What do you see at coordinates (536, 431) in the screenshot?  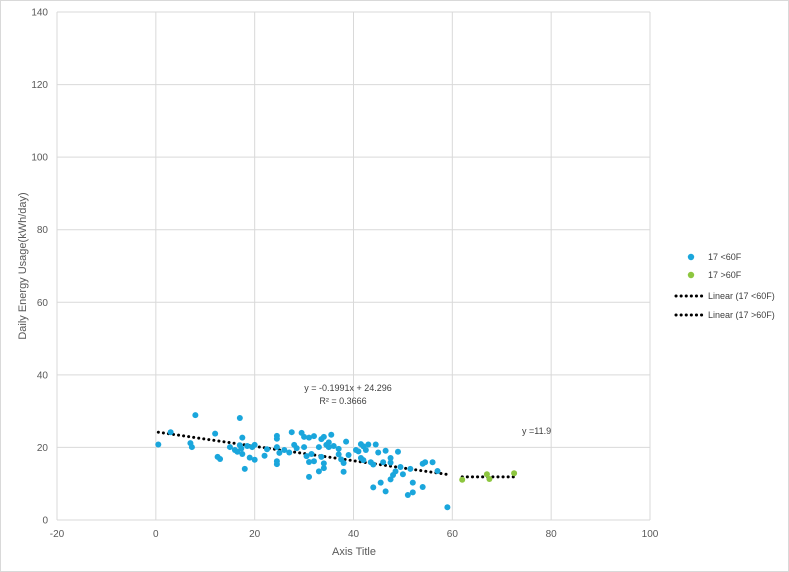 I see `trendline-equation-gt60: y =11.9` at bounding box center [536, 431].